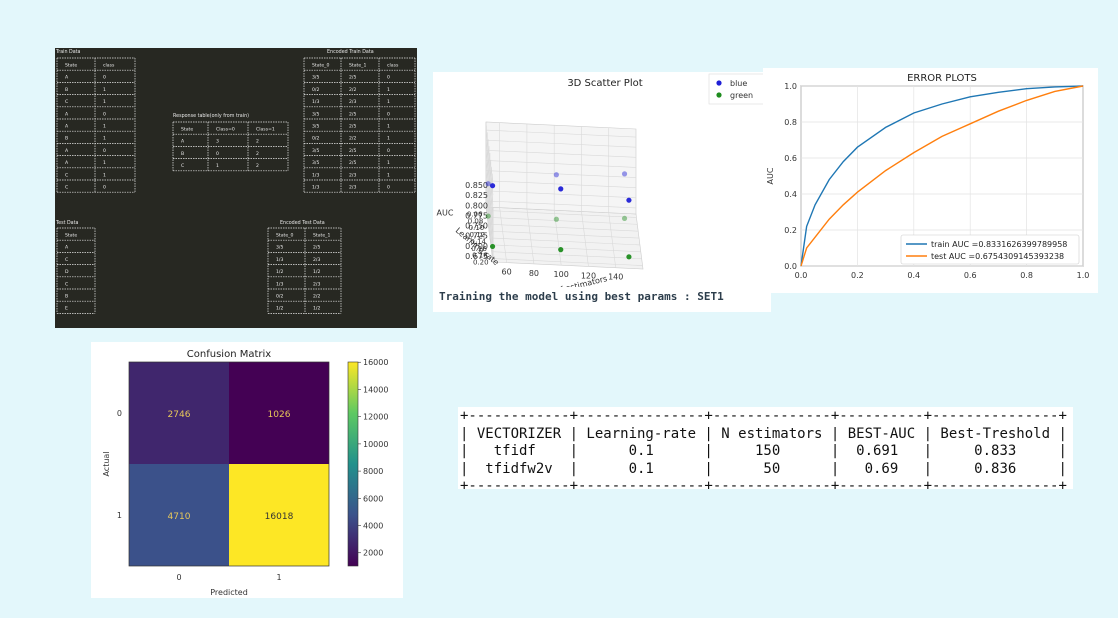 The width and height of the screenshot is (1118, 618). What do you see at coordinates (279, 413) in the screenshot?
I see `confusion-cell` at bounding box center [279, 413].